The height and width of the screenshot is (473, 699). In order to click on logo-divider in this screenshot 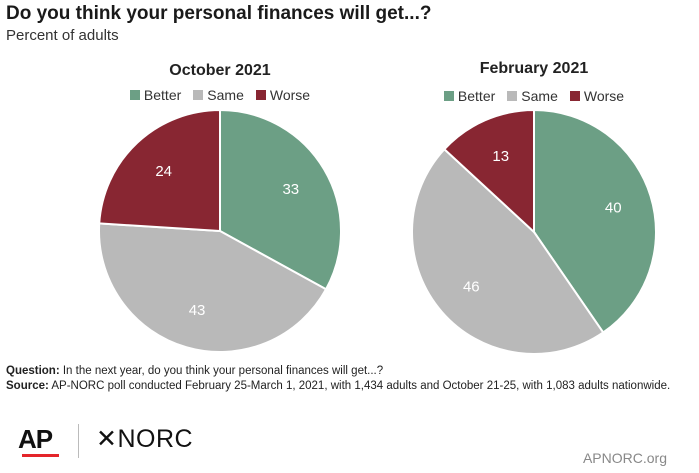, I will do `click(78, 441)`.